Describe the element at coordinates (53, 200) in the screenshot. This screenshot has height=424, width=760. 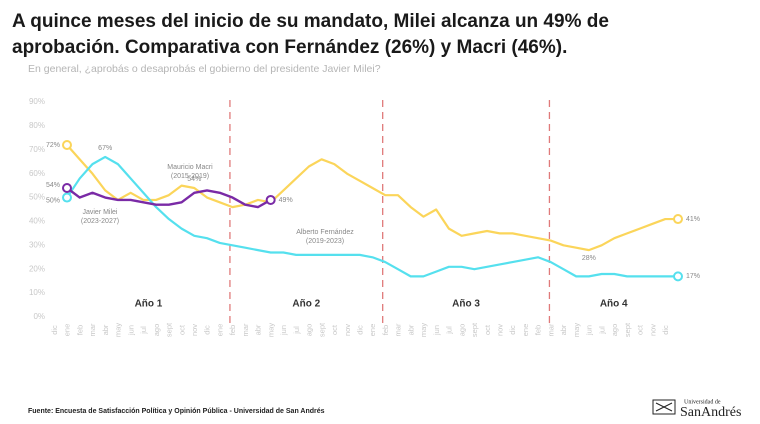
I see `value-label: 50%` at that location.